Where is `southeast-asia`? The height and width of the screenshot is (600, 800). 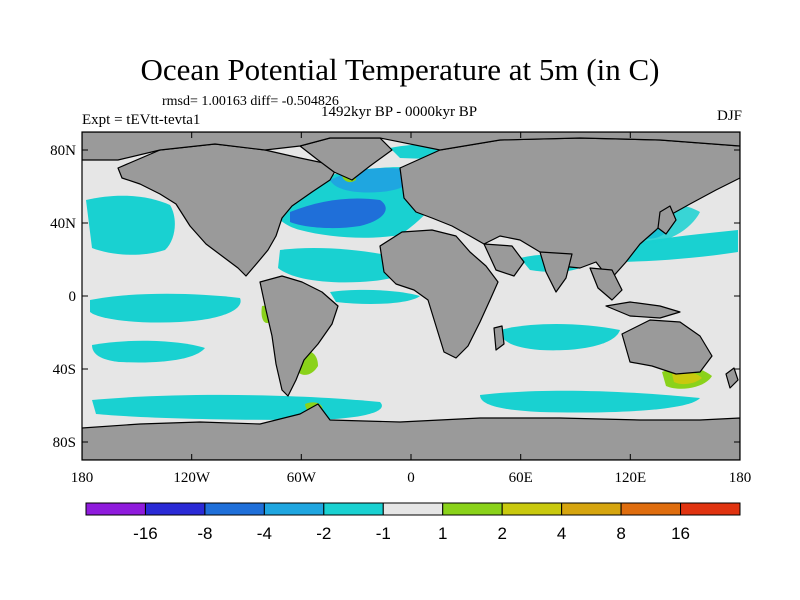 southeast-asia is located at coordinates (606, 284).